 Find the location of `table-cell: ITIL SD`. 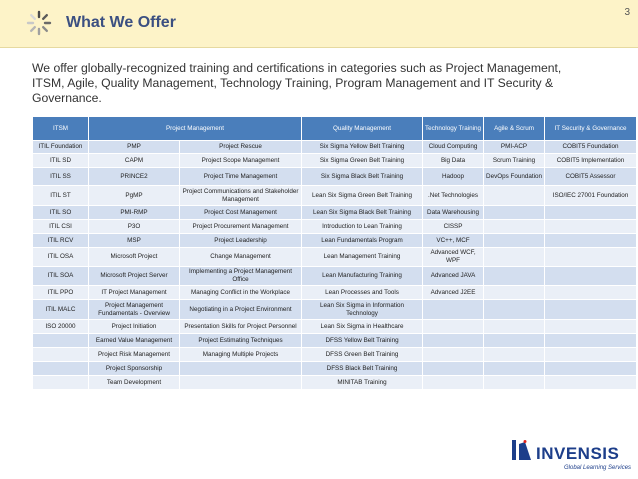

table-cell: ITIL SD is located at coordinates (60, 160).